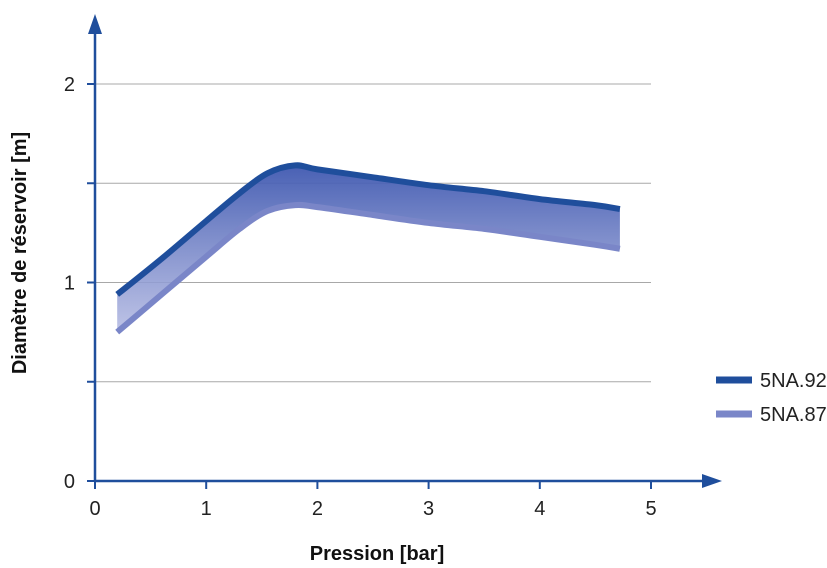 This screenshot has width=827, height=568. I want to click on y-axis-arrow, so click(95, 24).